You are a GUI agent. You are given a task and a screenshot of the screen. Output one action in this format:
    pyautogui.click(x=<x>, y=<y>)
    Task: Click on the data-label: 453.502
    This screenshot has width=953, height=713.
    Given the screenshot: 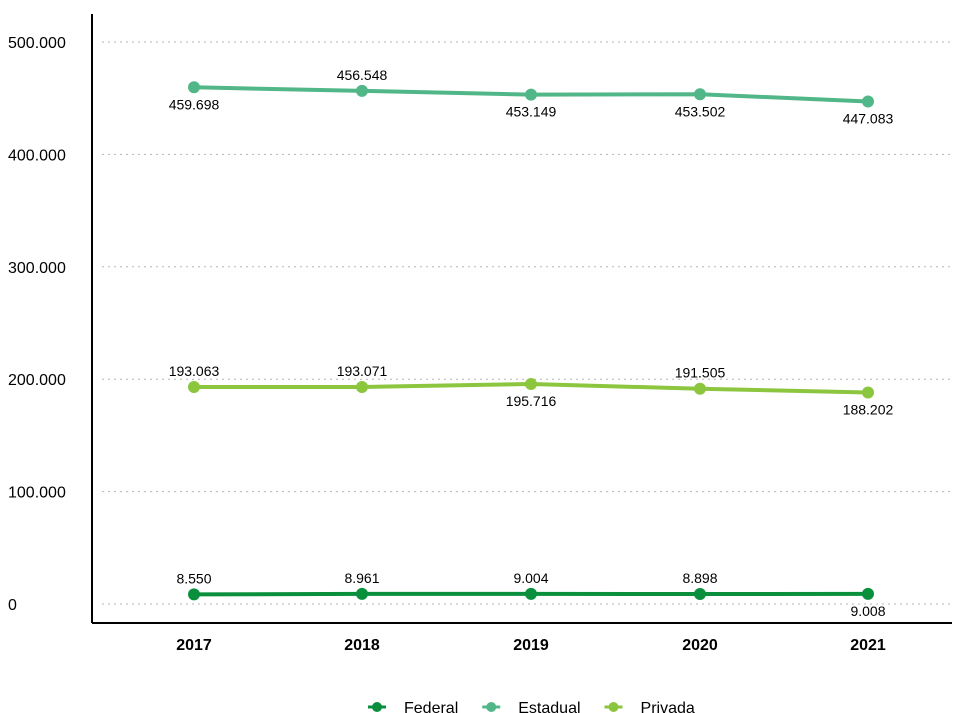 What is the action you would take?
    pyautogui.click(x=700, y=111)
    